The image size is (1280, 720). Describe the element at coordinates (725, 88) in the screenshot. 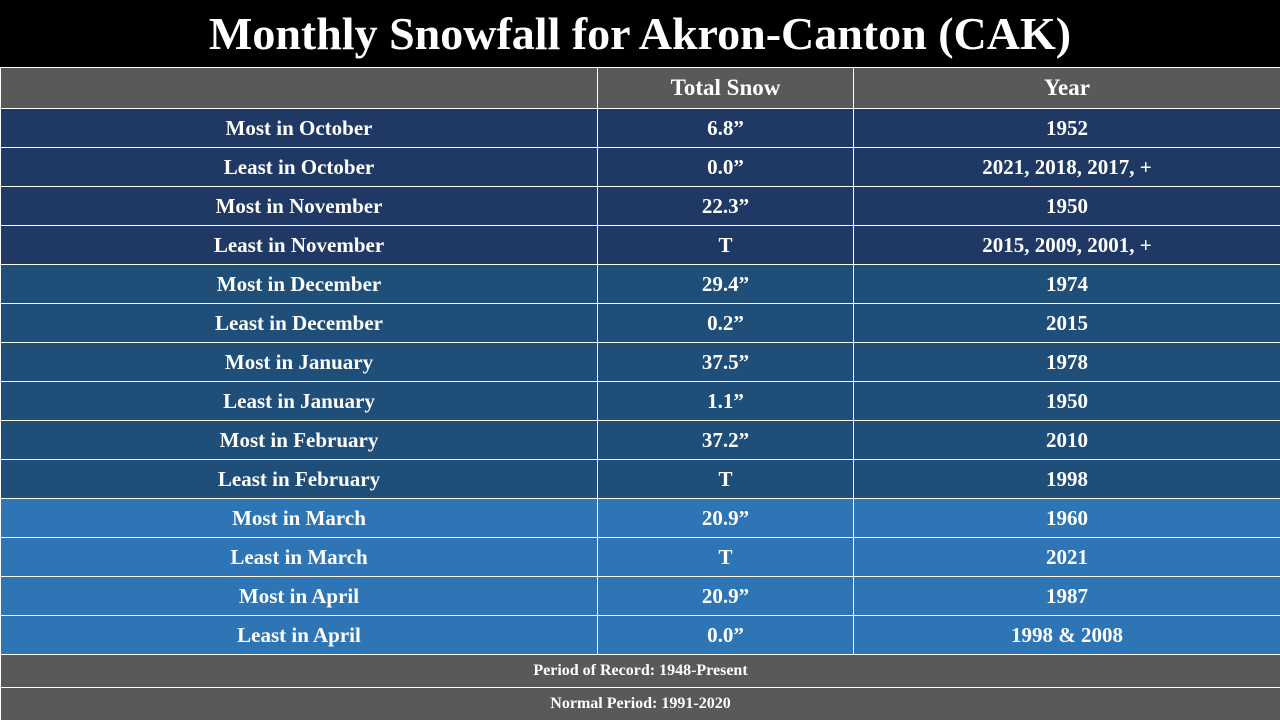

I see `header-total-snow: Total Snow` at that location.